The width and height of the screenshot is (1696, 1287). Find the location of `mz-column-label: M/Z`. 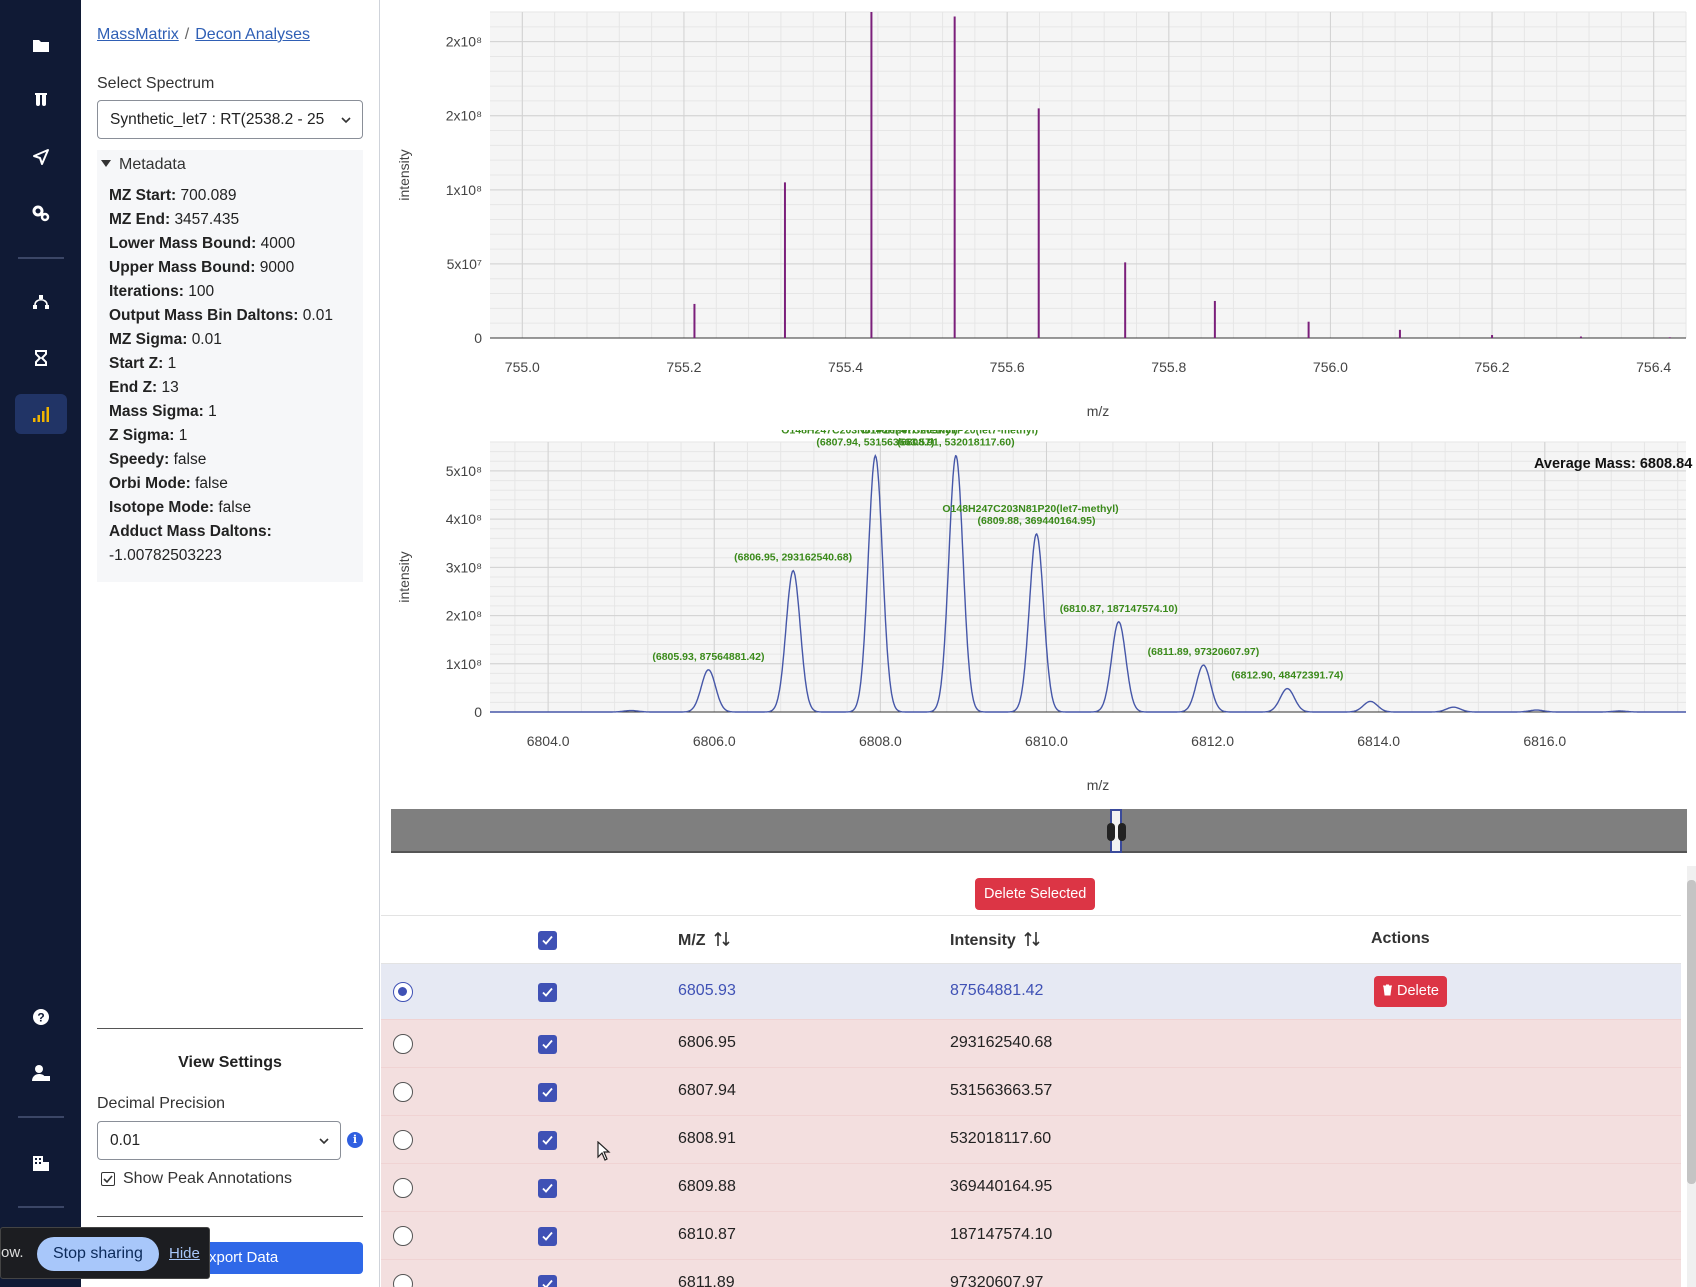

mz-column-label: M/Z is located at coordinates (692, 940).